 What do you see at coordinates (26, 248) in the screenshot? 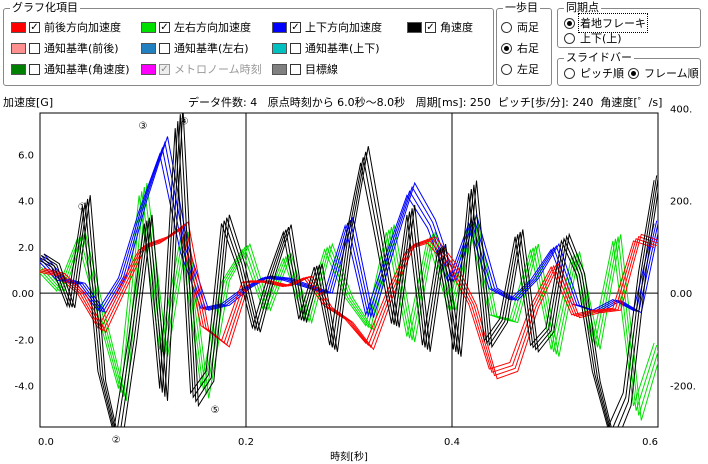
I see `y-tick-label: 2.0` at bounding box center [26, 248].